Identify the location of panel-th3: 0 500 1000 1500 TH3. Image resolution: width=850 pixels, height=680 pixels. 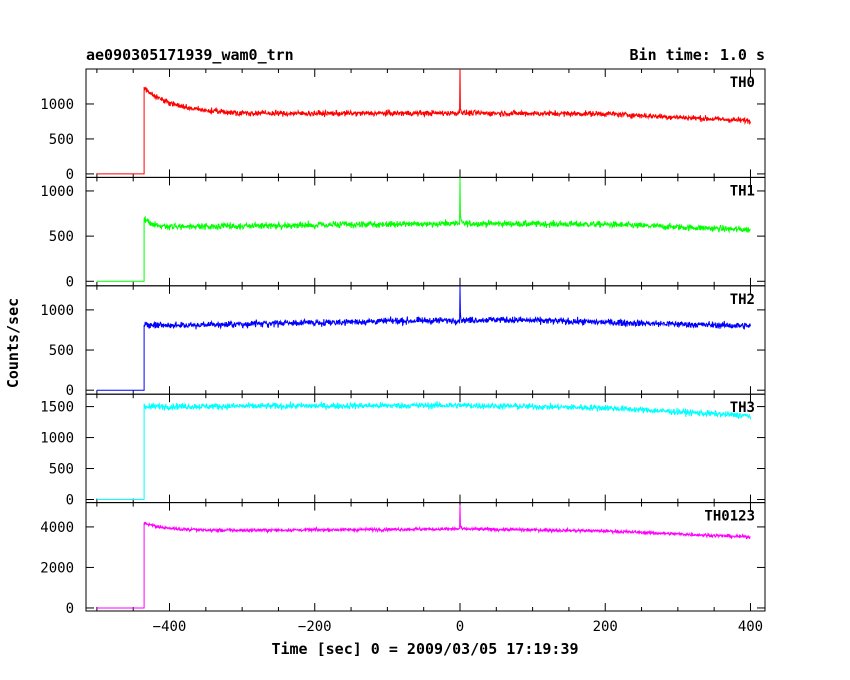
(403, 451).